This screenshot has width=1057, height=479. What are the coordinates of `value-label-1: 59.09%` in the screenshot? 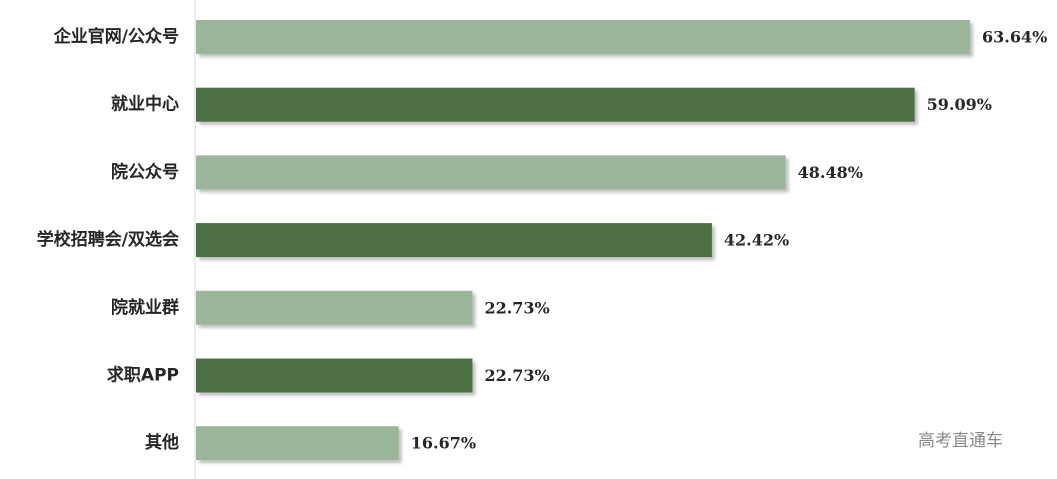 It's located at (959, 104).